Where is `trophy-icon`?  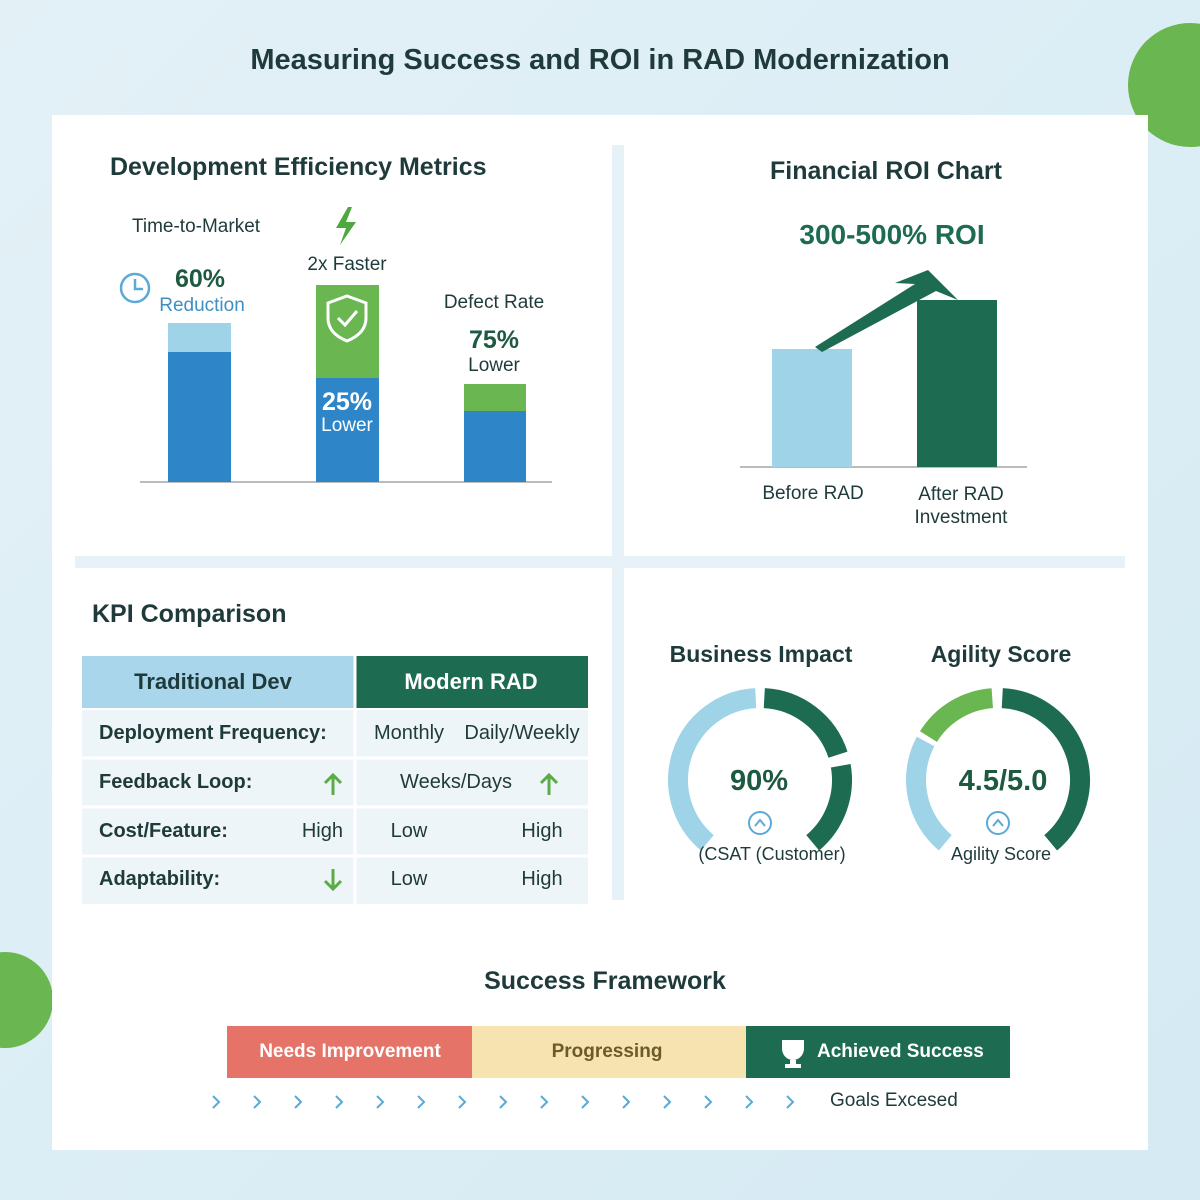
trophy-icon is located at coordinates (793, 1054).